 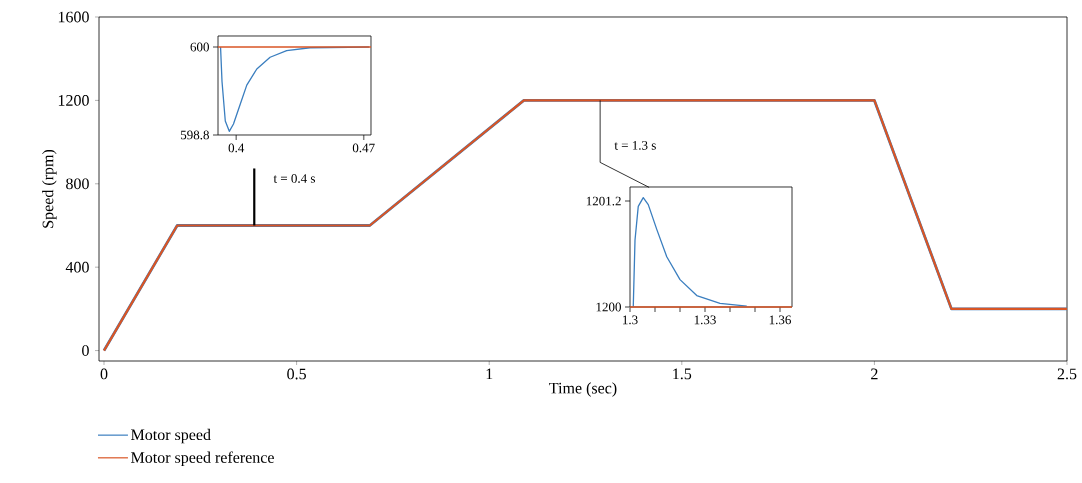 I want to click on y-tick-label: 598.8, so click(x=194, y=135).